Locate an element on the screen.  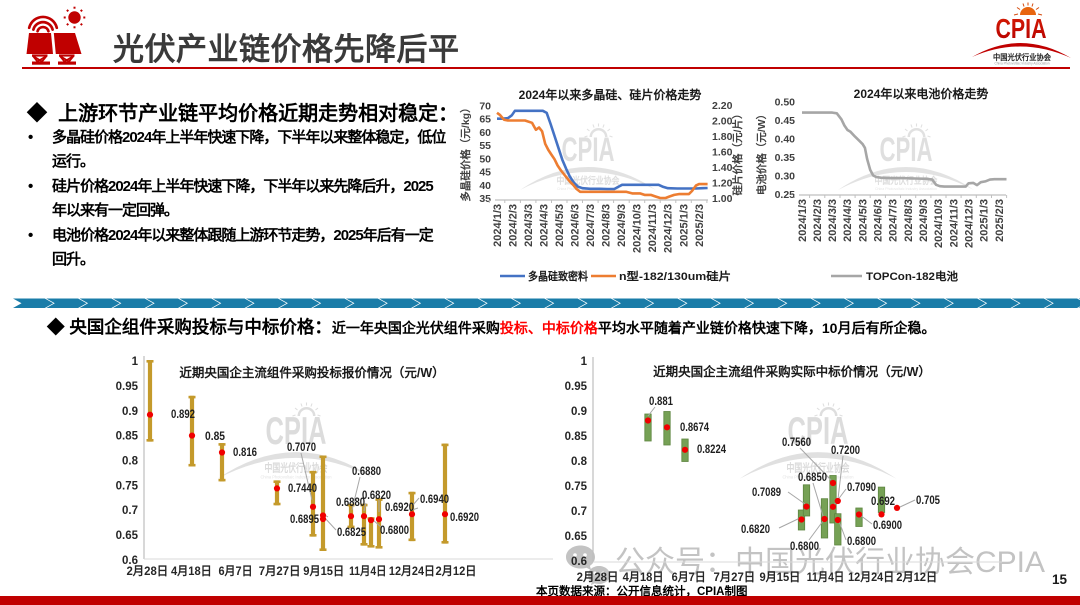
svg-text: 50 is located at coordinates (485, 159).